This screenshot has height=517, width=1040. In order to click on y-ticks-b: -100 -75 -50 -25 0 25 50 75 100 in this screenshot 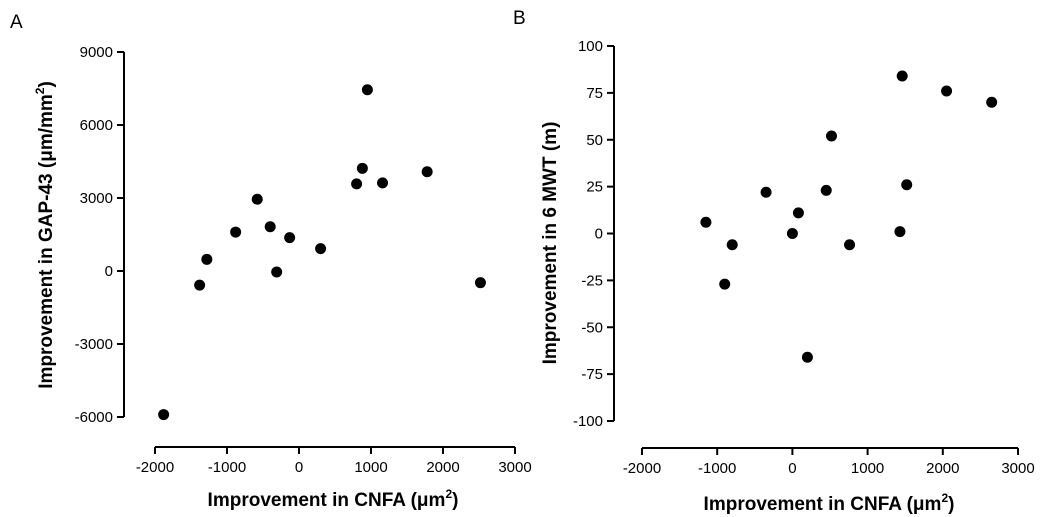, I will do `click(593, 234)`.